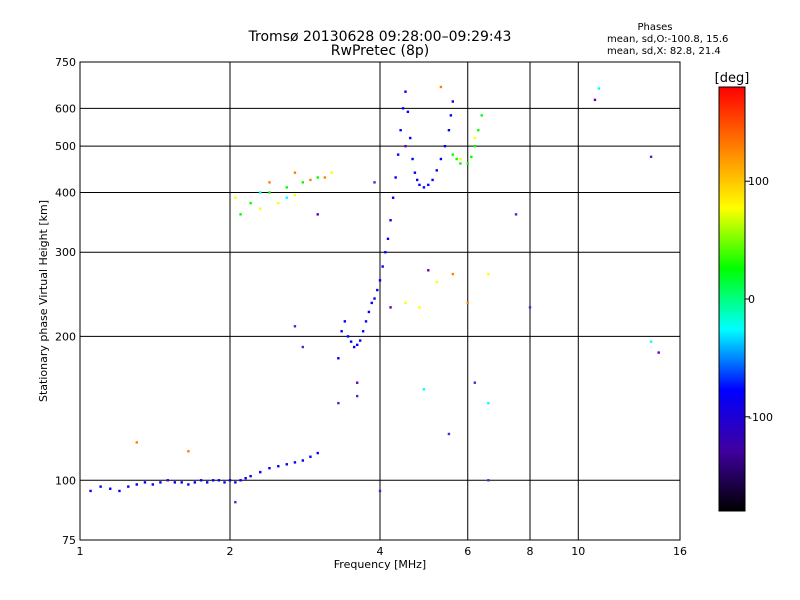 This screenshot has width=800, height=600. Describe the element at coordinates (578, 551) in the screenshot. I see `x-tick-label: 10` at that location.